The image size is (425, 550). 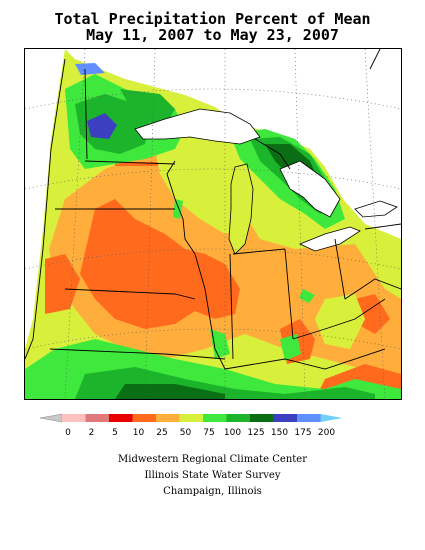 What do you see at coordinates (115, 433) in the screenshot?
I see `legend-tick-label: 5` at bounding box center [115, 433].